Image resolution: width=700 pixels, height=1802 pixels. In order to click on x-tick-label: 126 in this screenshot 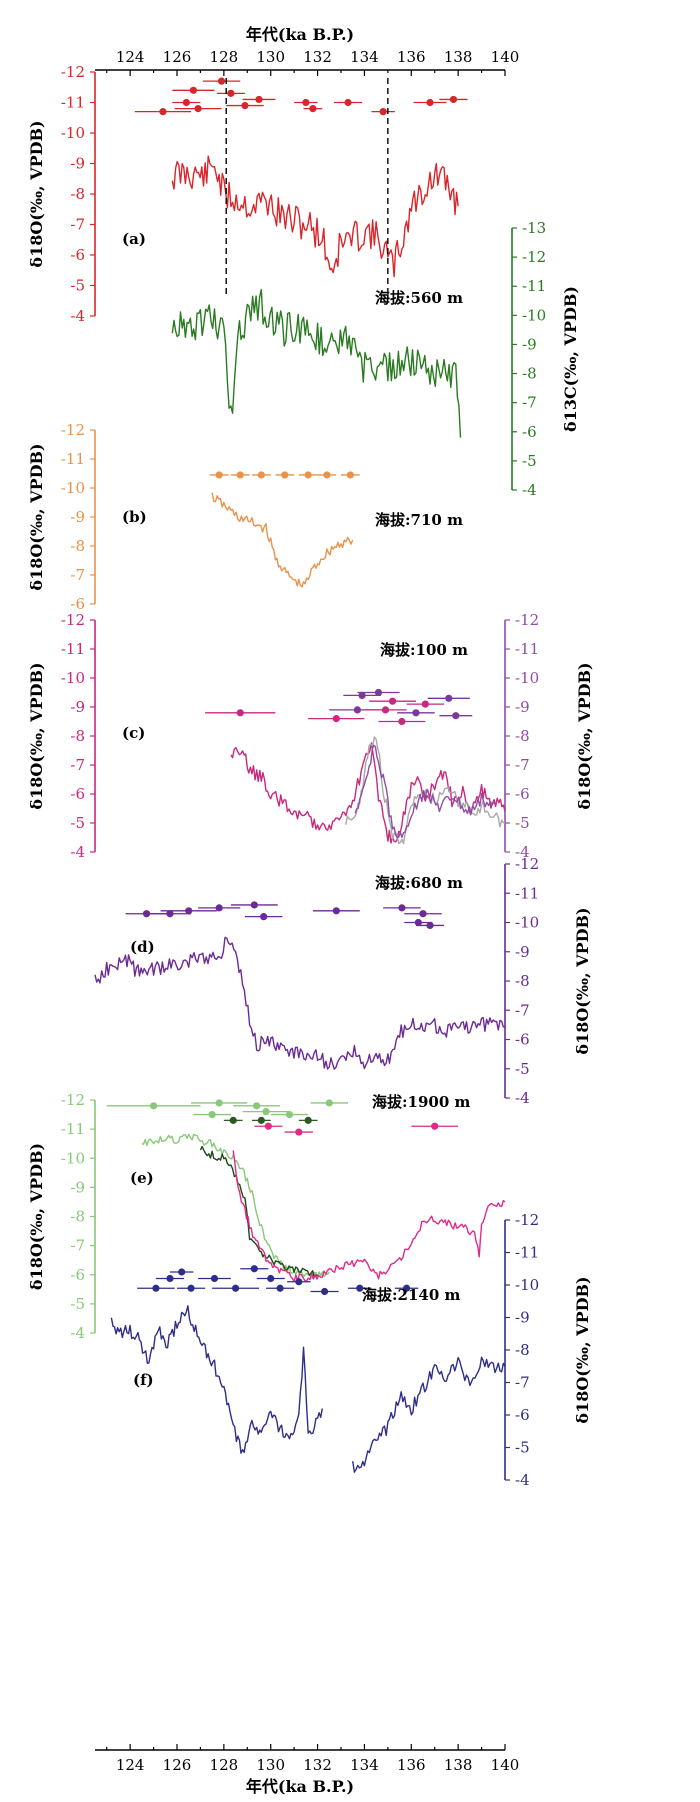, I will do `click(177, 57)`.